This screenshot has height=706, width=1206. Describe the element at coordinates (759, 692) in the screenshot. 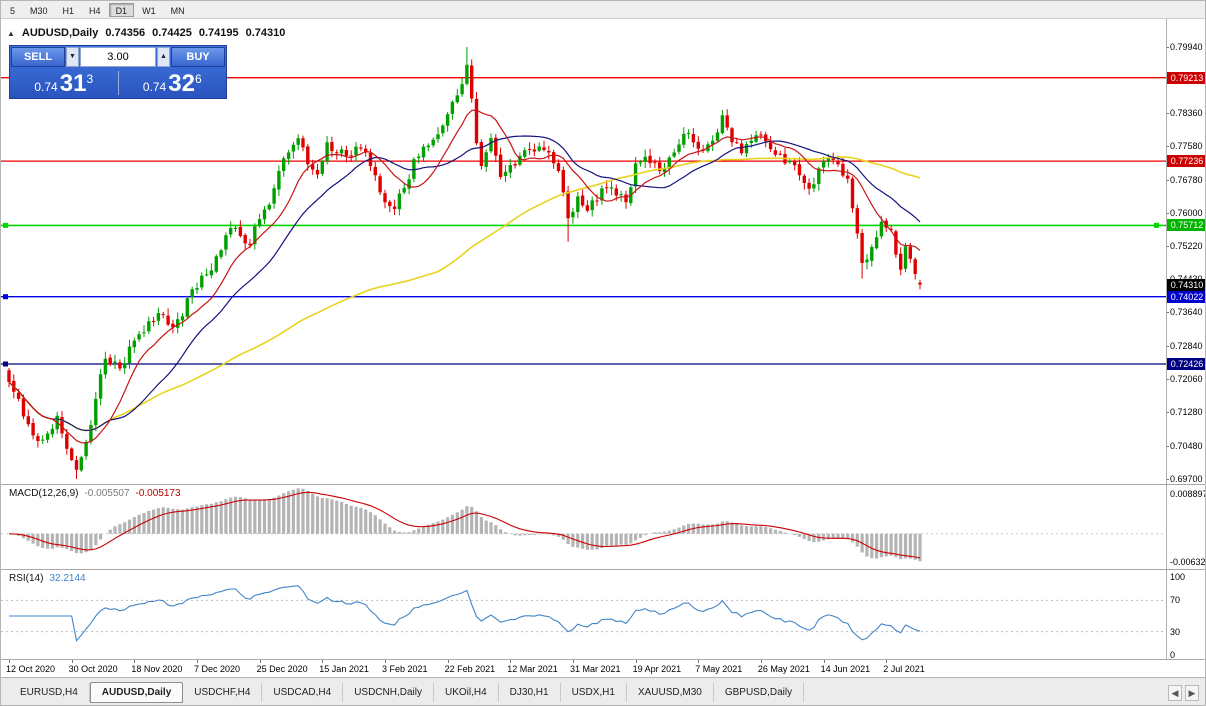

I see `chart-tab-gbpusd-daily: GBPUSD,Daily` at that location.